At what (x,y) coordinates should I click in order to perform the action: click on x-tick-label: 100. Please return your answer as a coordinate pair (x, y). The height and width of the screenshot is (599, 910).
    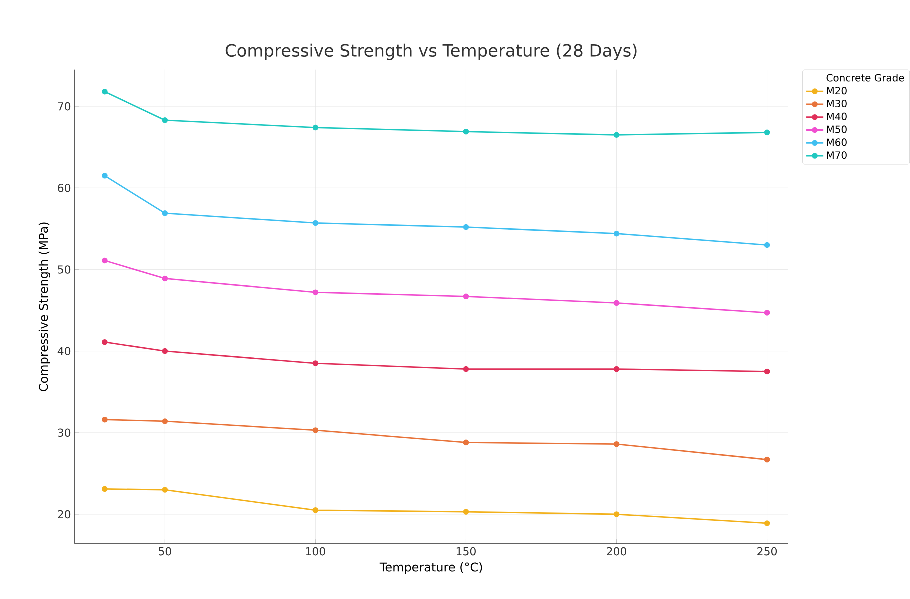
    Looking at the image, I should click on (316, 552).